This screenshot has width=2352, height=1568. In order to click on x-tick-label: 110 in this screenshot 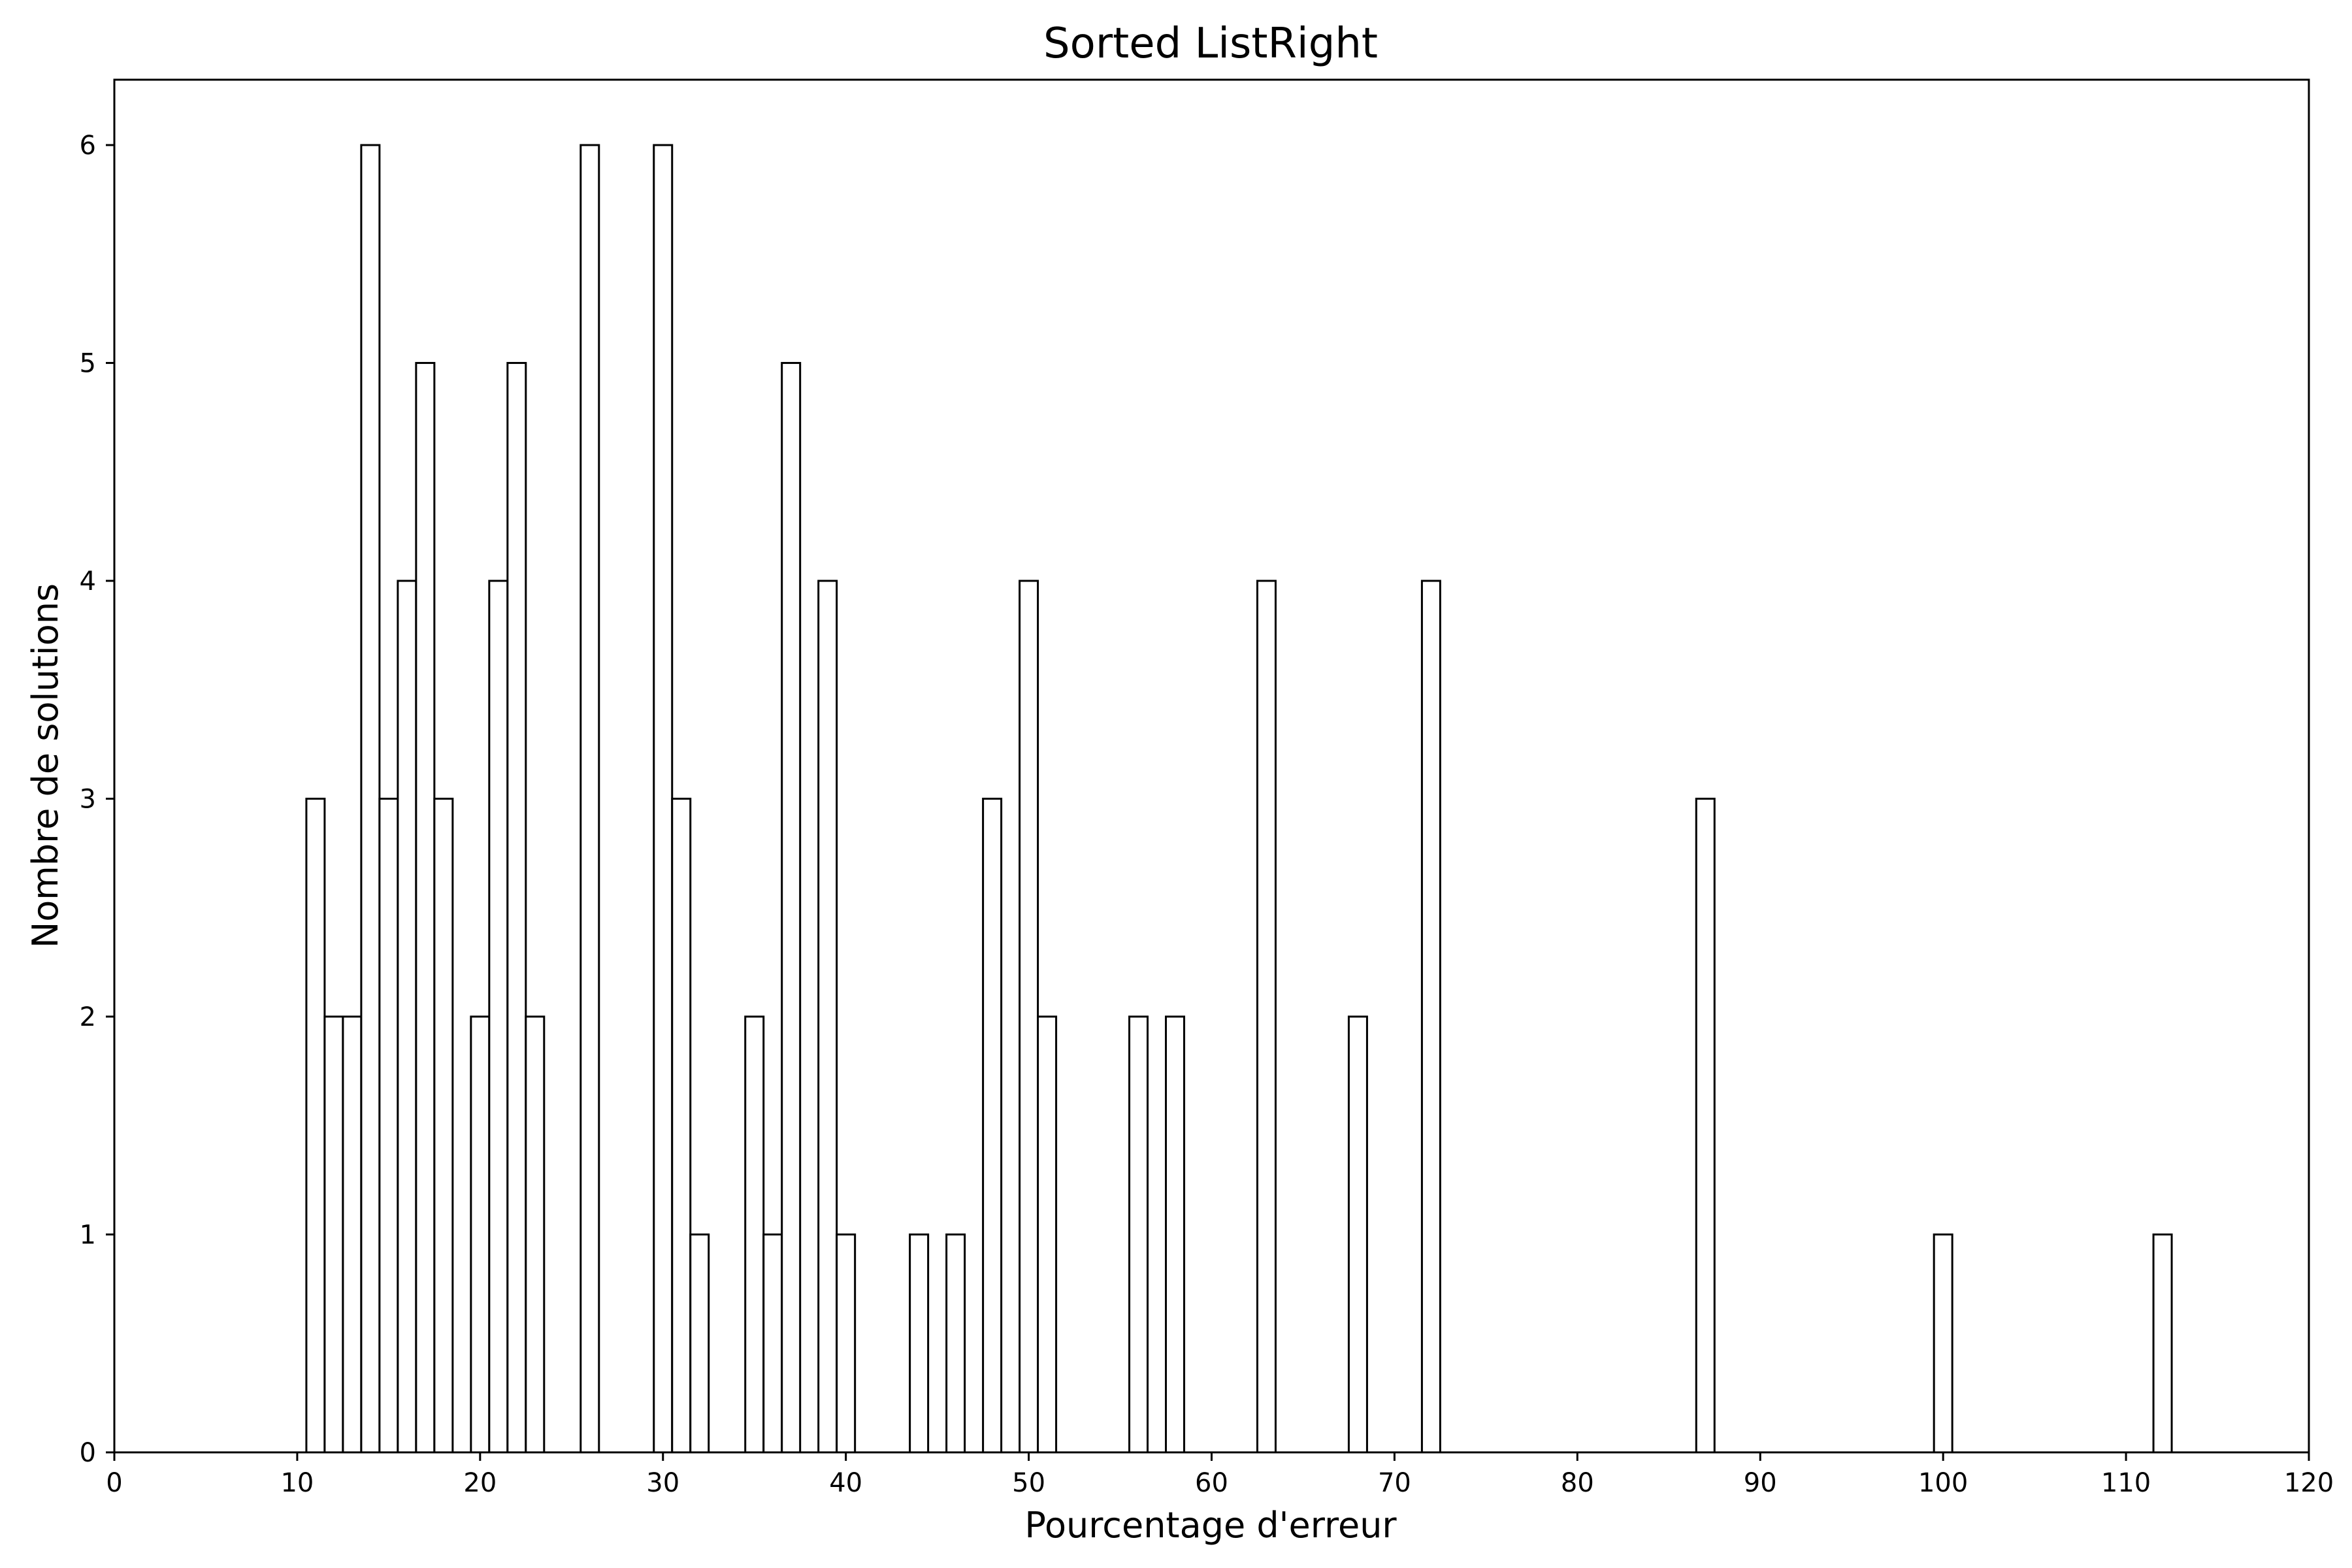, I will do `click(2126, 1483)`.